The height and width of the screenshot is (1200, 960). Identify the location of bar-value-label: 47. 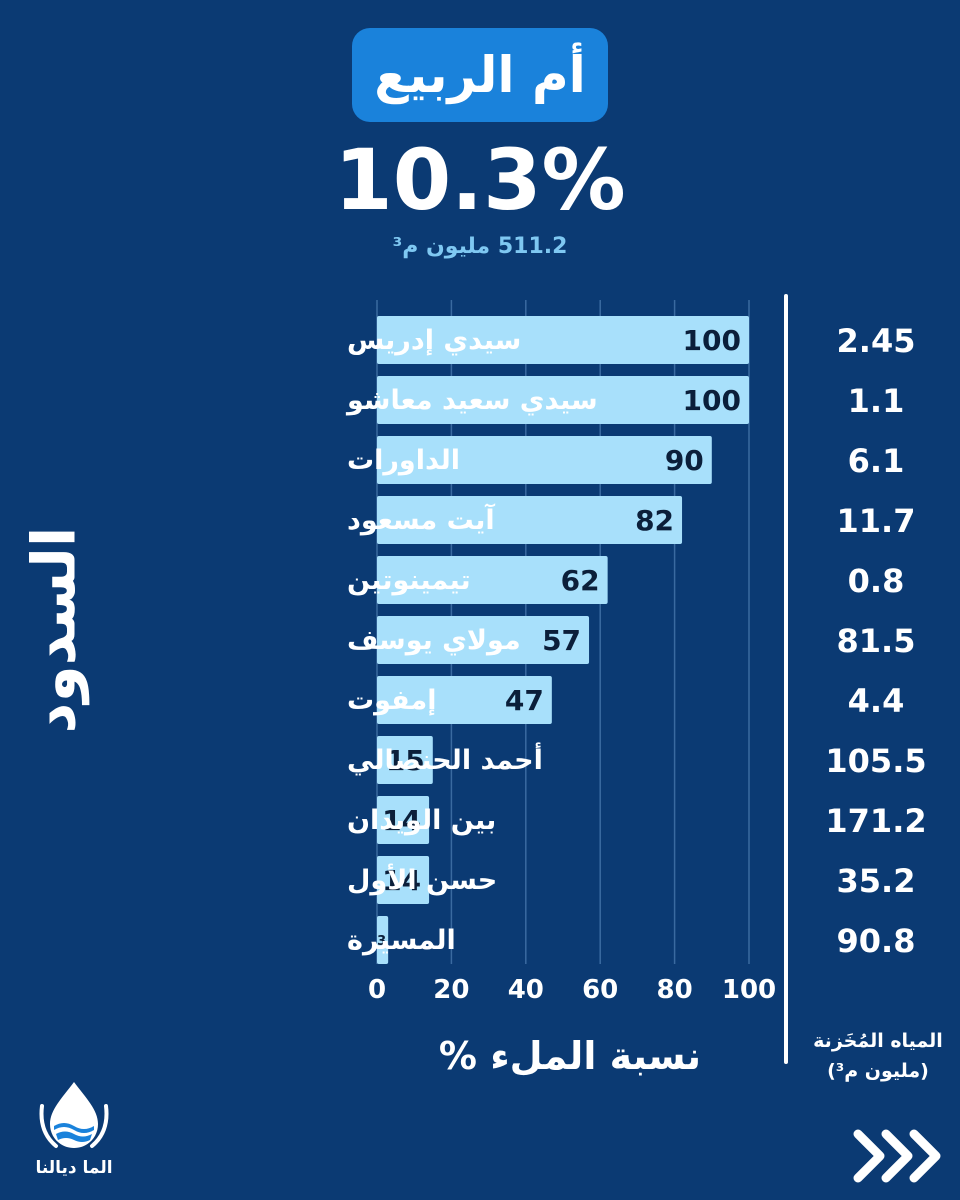
(524, 700).